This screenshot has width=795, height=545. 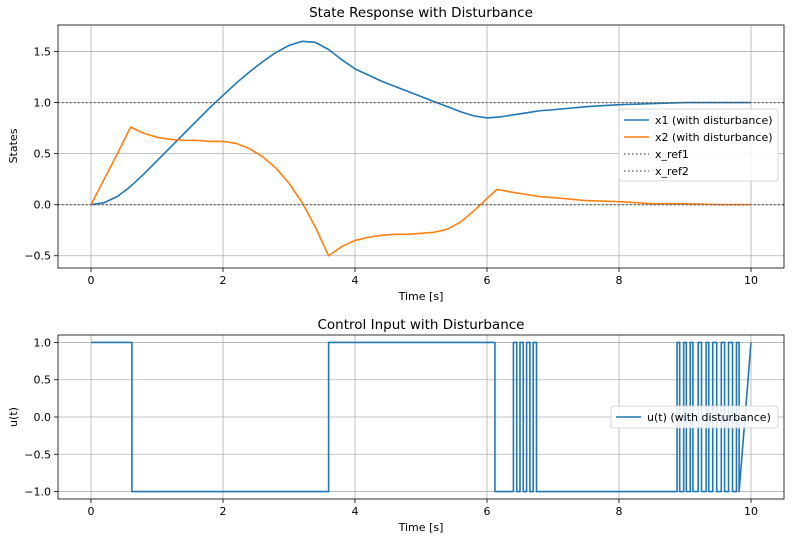 I want to click on state-plot-xlabel: Time [s], so click(x=421, y=296).